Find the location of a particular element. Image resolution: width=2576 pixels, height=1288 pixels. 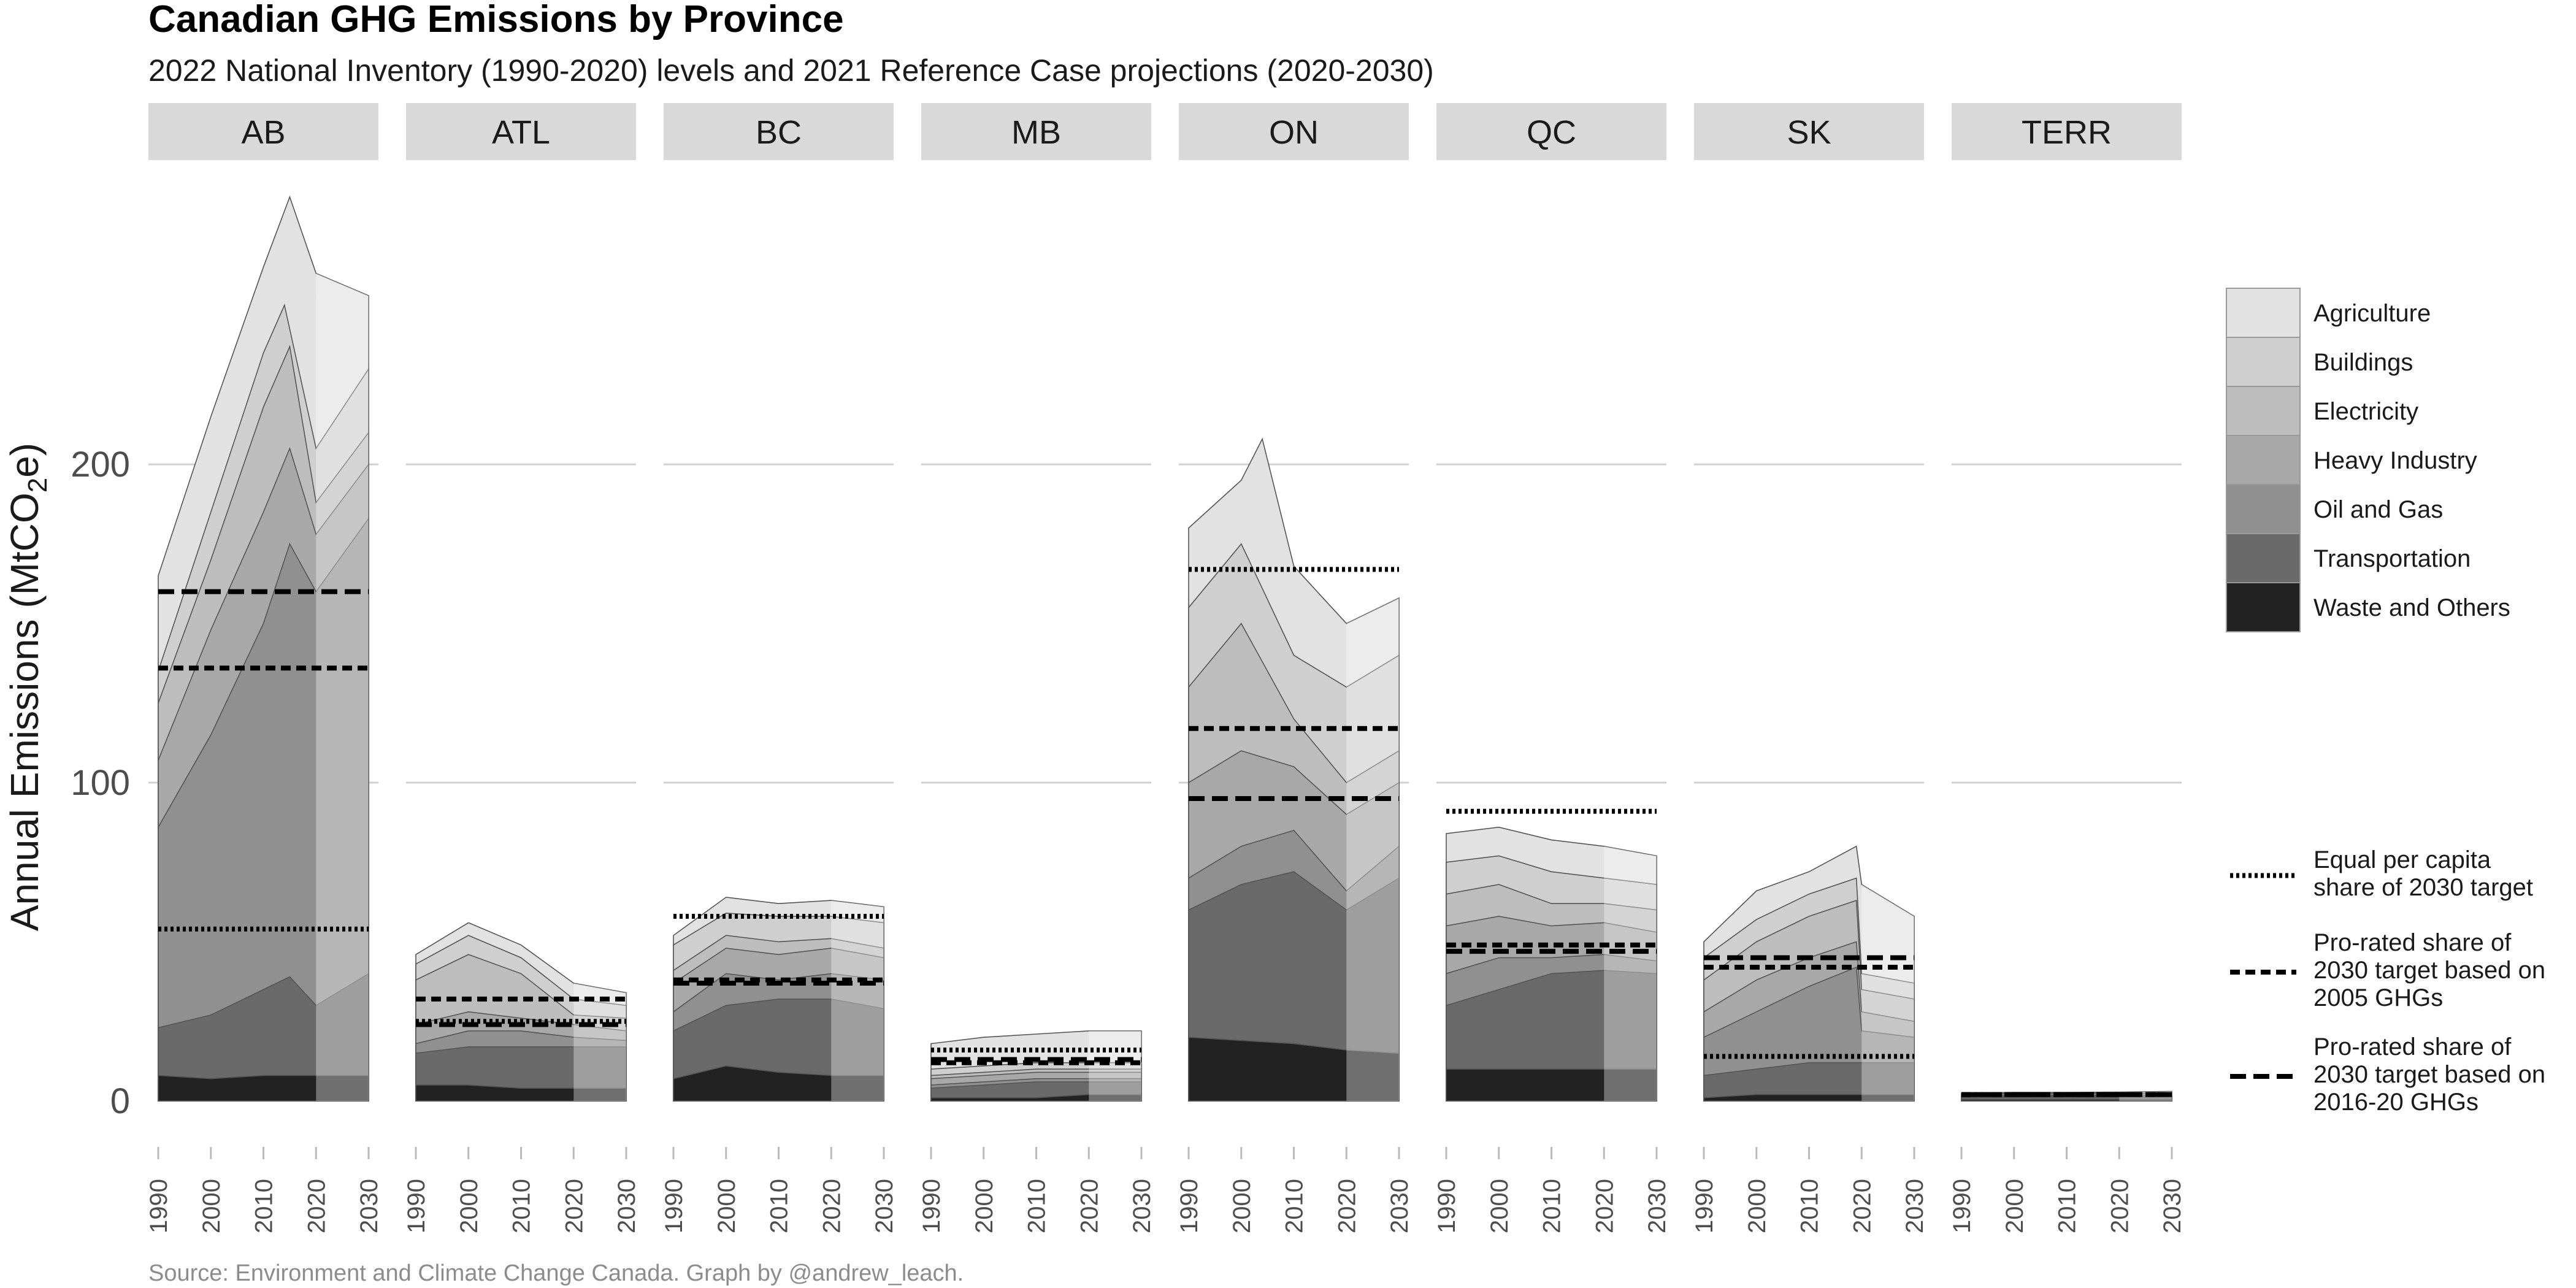

legend-label: Heavy Industry is located at coordinates (2395, 460).